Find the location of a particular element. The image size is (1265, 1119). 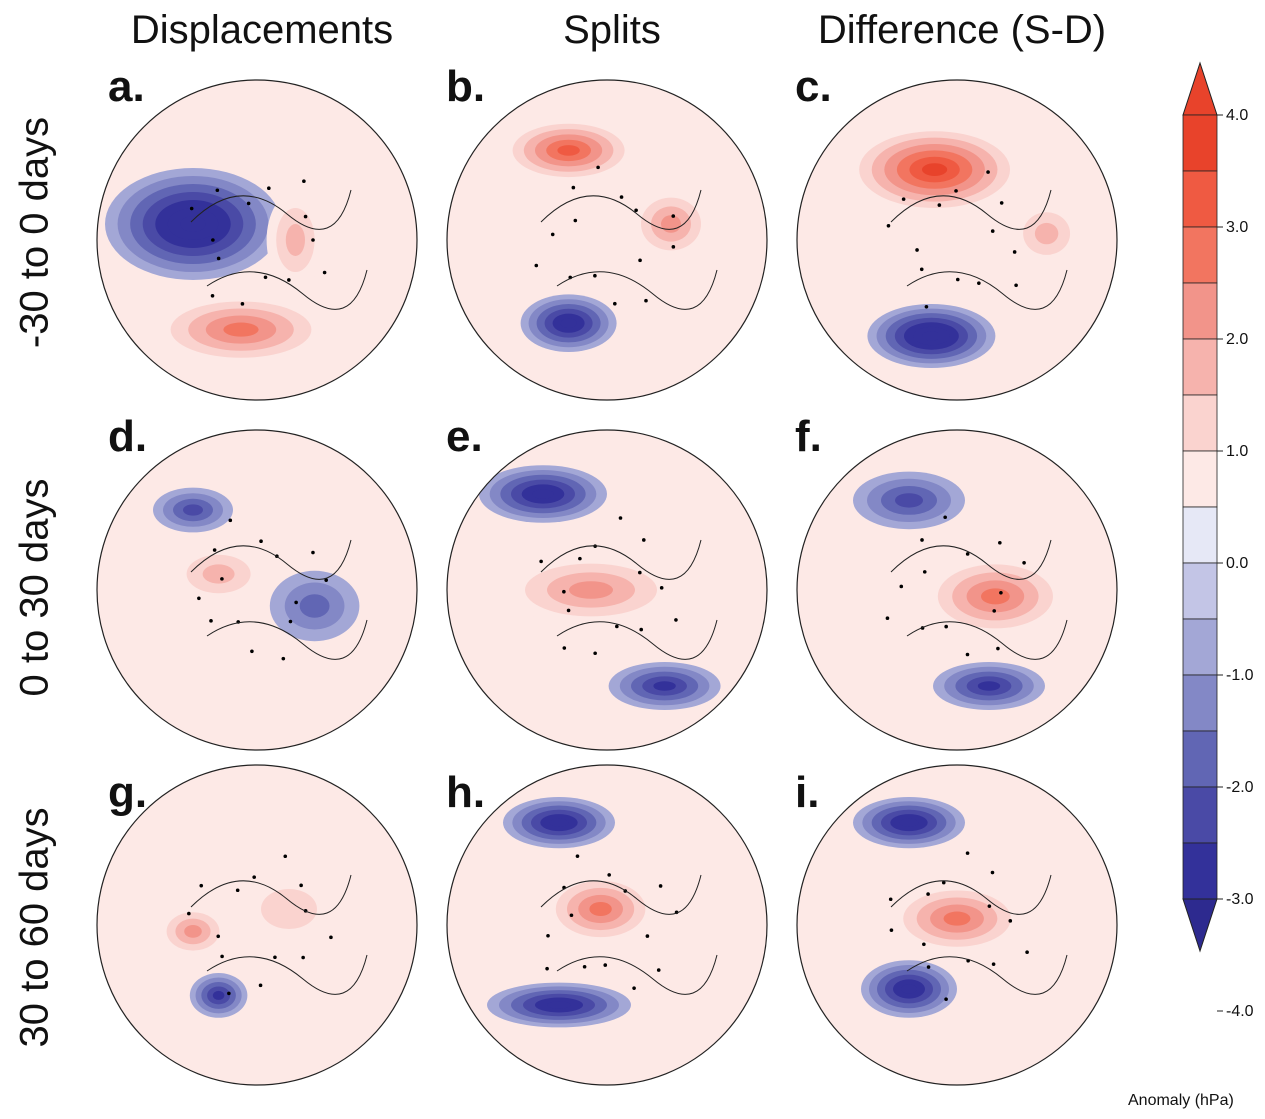

column-title-displacements: Displacements is located at coordinates (262, 30).